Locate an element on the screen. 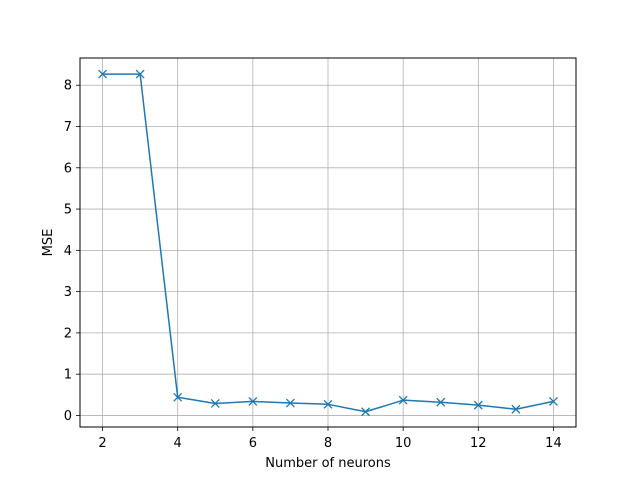 This screenshot has width=640, height=484. y-tick-label: 0 is located at coordinates (68, 416).